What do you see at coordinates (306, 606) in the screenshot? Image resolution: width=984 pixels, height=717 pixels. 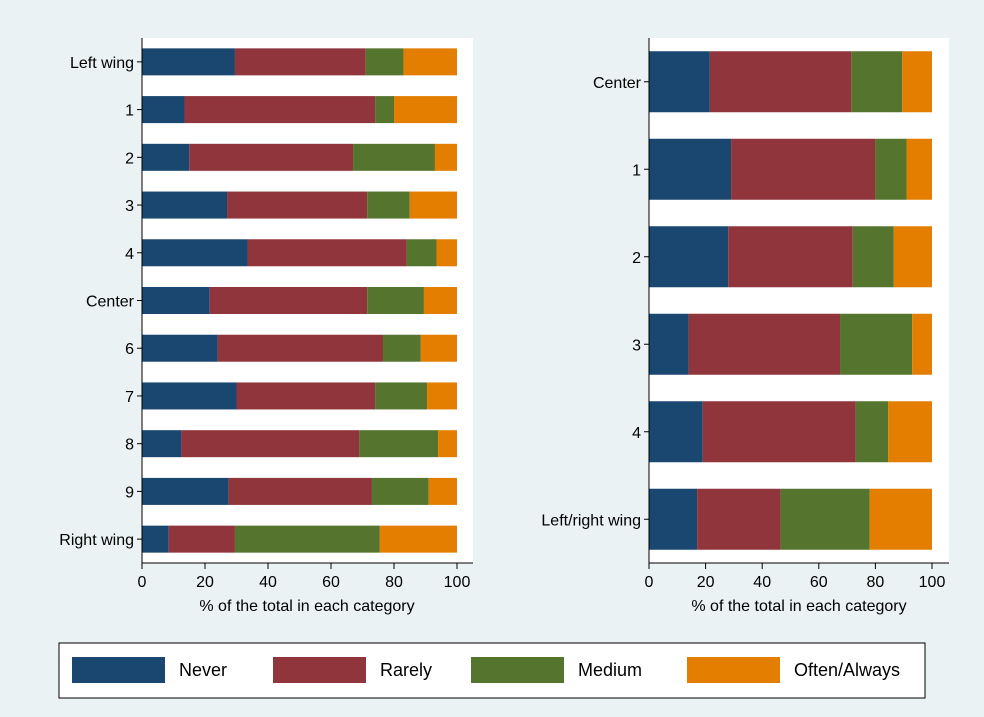 I see `left-x-axis-label: % of the total in each category` at bounding box center [306, 606].